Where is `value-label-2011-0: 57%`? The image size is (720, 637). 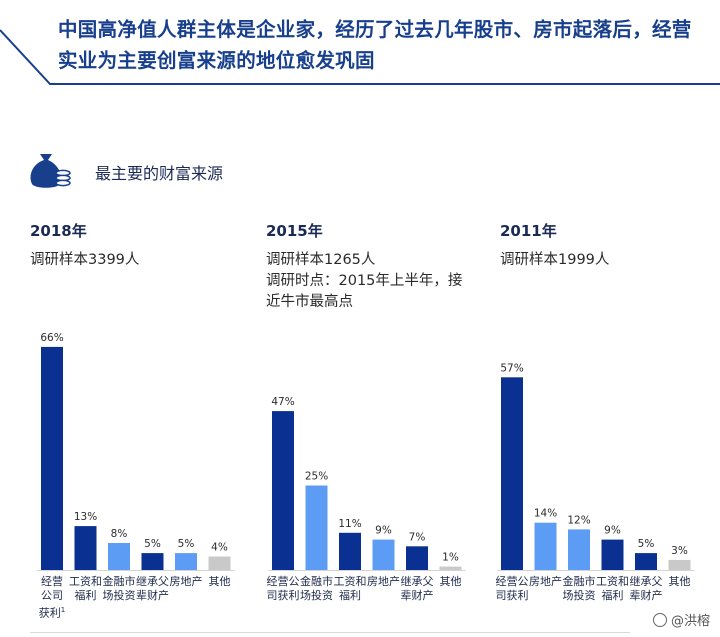
value-label-2011-0: 57% is located at coordinates (511, 368).